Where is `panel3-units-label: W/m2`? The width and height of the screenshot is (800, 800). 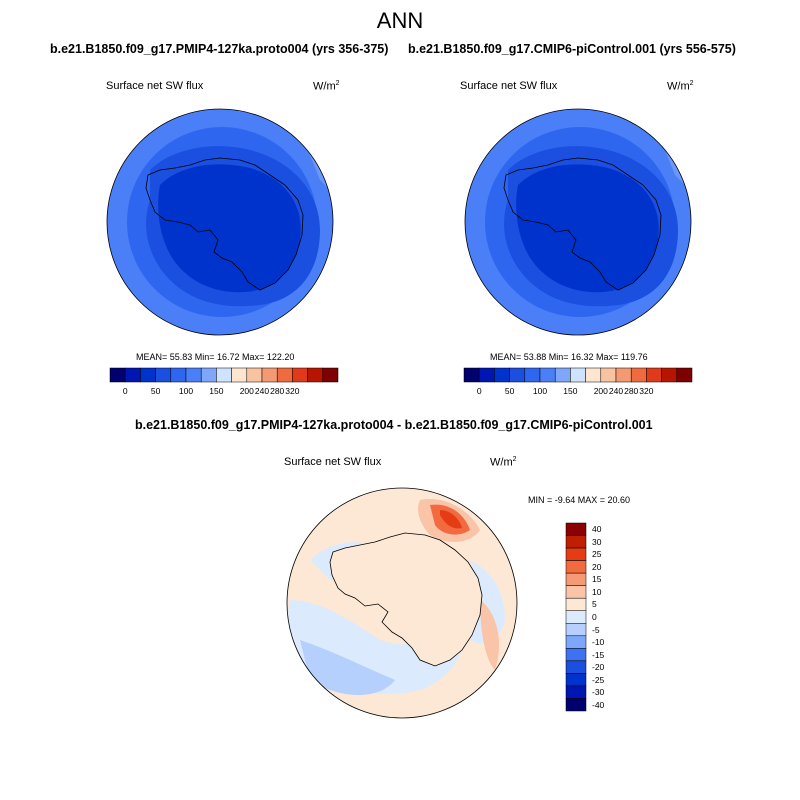 panel3-units-label: W/m2 is located at coordinates (503, 462).